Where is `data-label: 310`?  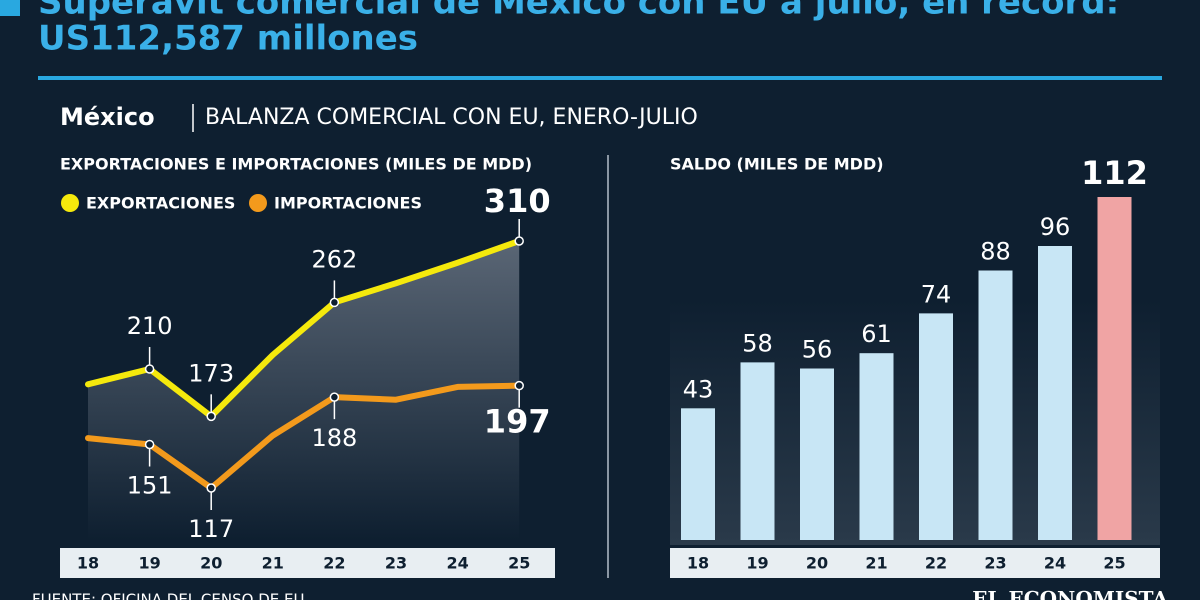 data-label: 310 is located at coordinates (517, 201).